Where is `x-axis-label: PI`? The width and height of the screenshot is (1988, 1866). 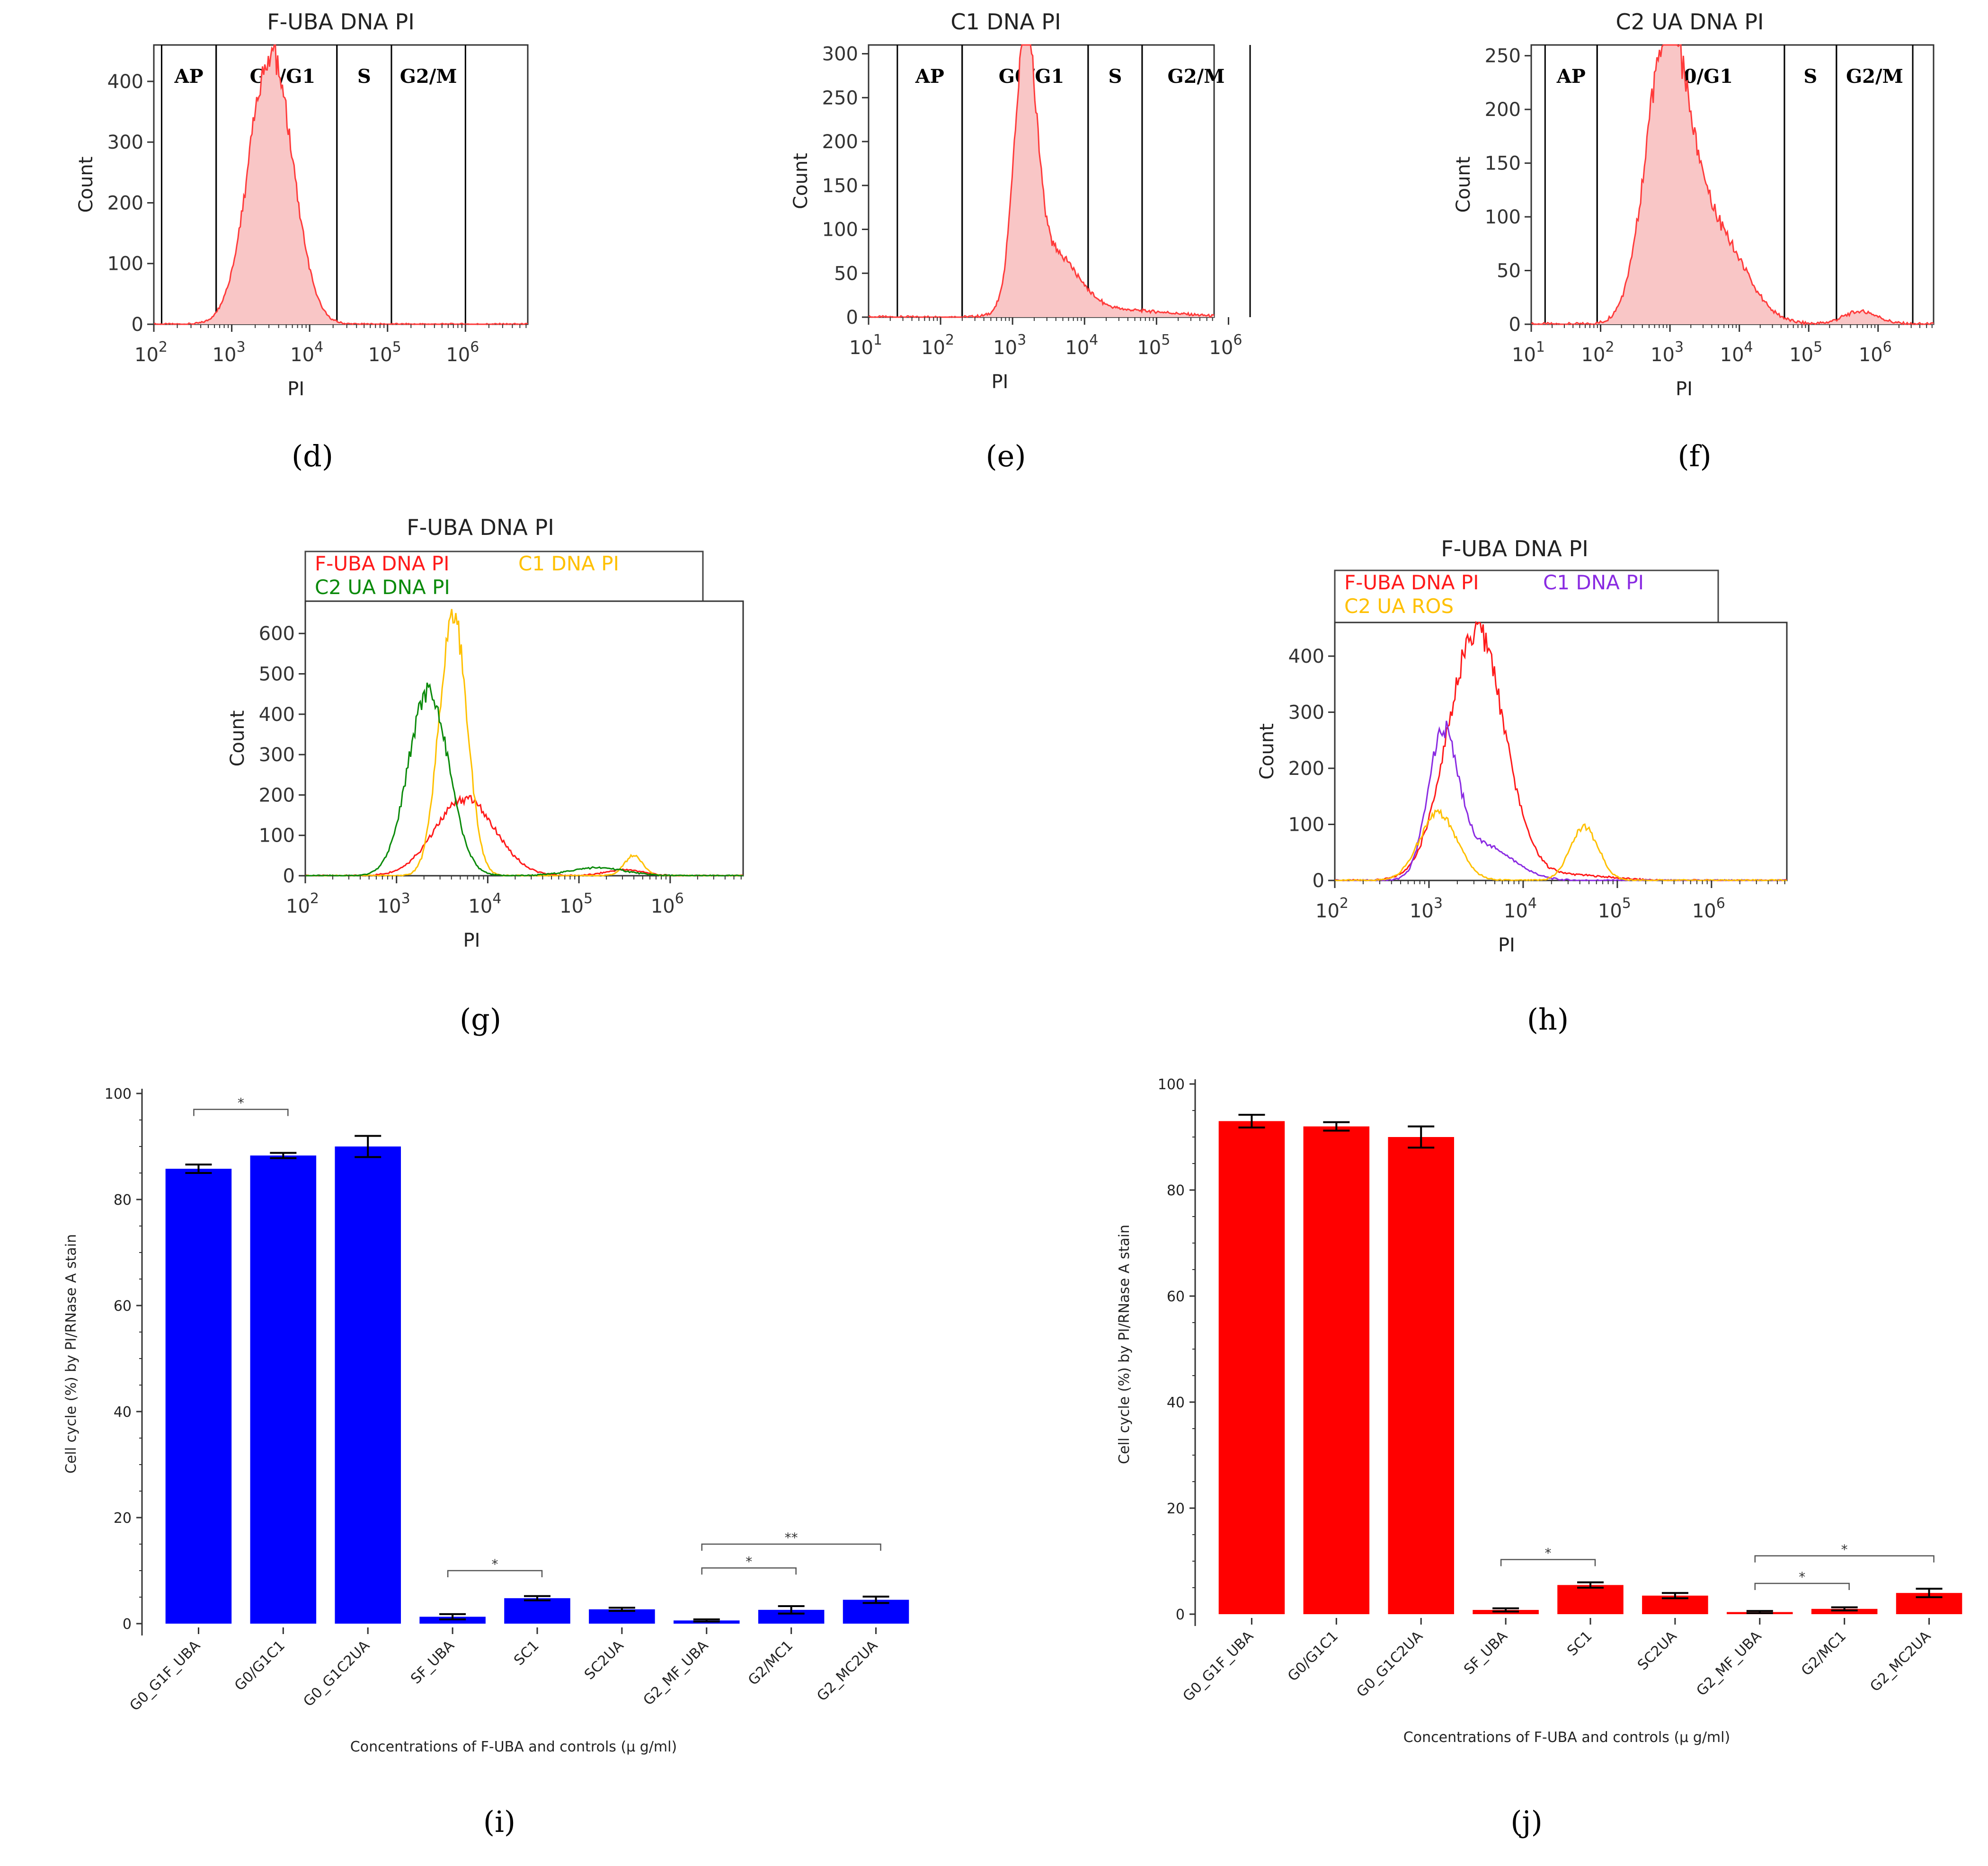
x-axis-label: PI is located at coordinates (999, 382).